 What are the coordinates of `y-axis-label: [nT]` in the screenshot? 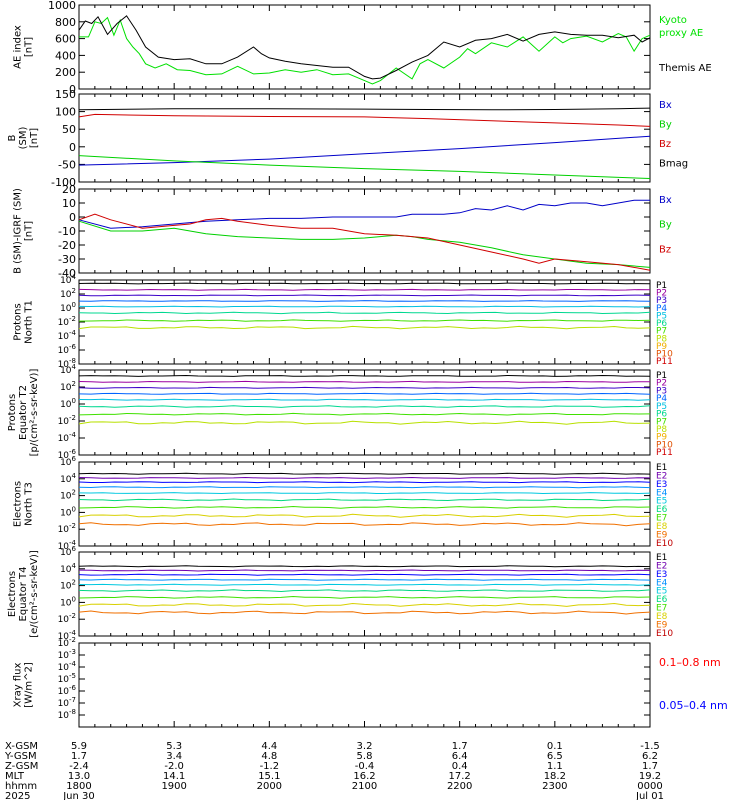 It's located at (29, 47).